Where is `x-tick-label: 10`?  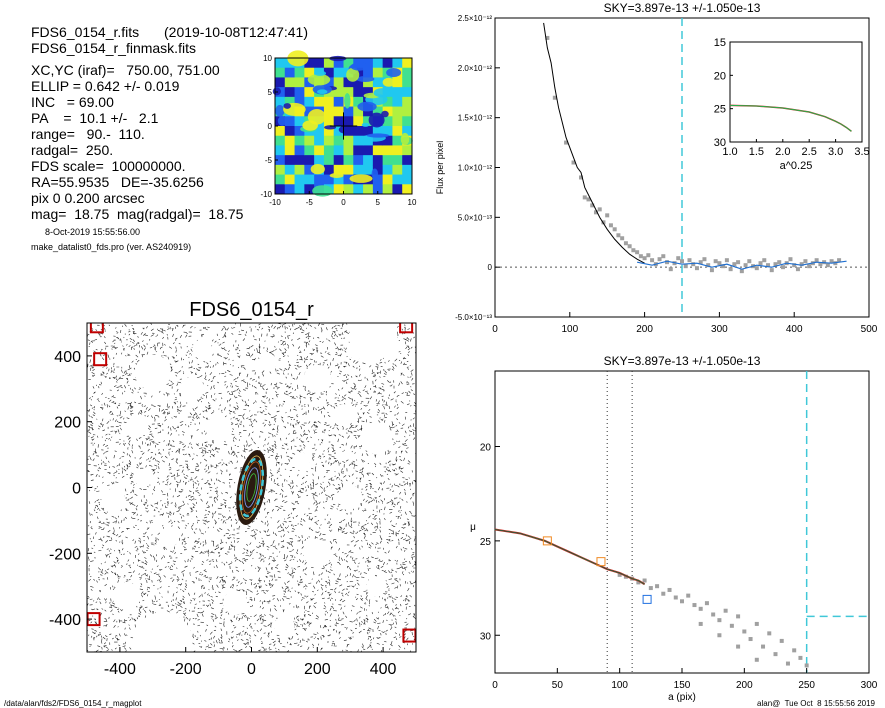 x-tick-label: 10 is located at coordinates (412, 202).